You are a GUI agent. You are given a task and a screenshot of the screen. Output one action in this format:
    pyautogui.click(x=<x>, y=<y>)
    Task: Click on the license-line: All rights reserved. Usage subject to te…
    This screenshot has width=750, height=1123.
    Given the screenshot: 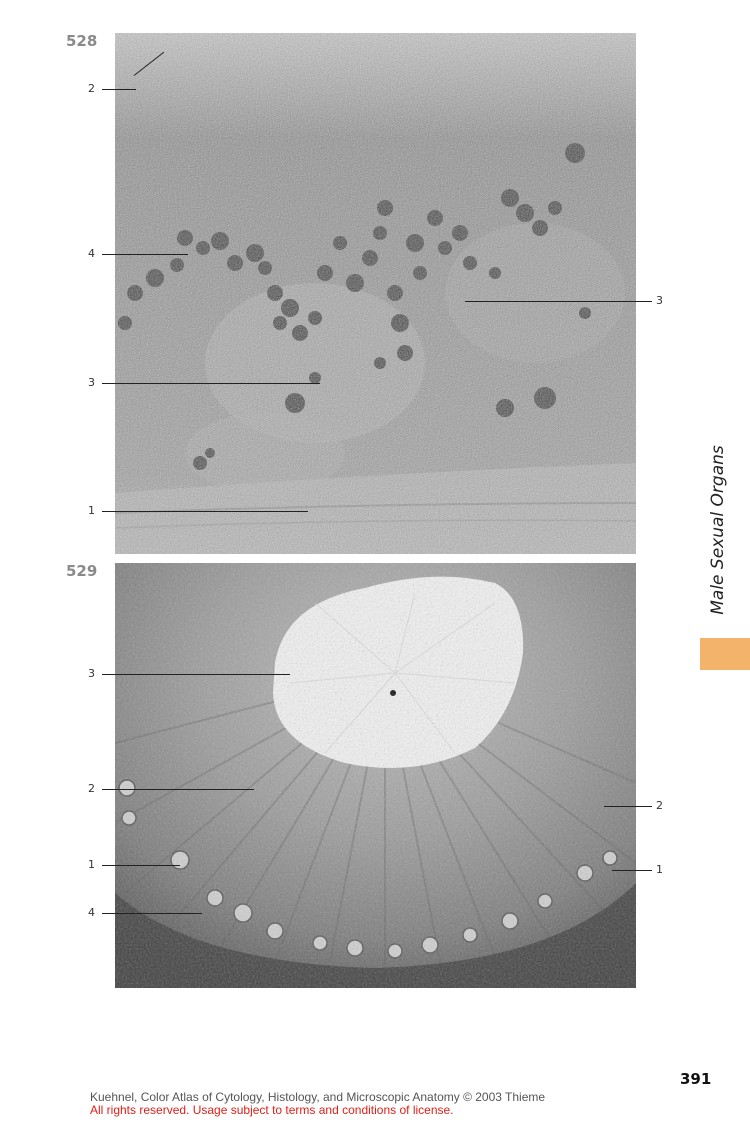 What is the action you would take?
    pyautogui.click(x=272, y=1110)
    